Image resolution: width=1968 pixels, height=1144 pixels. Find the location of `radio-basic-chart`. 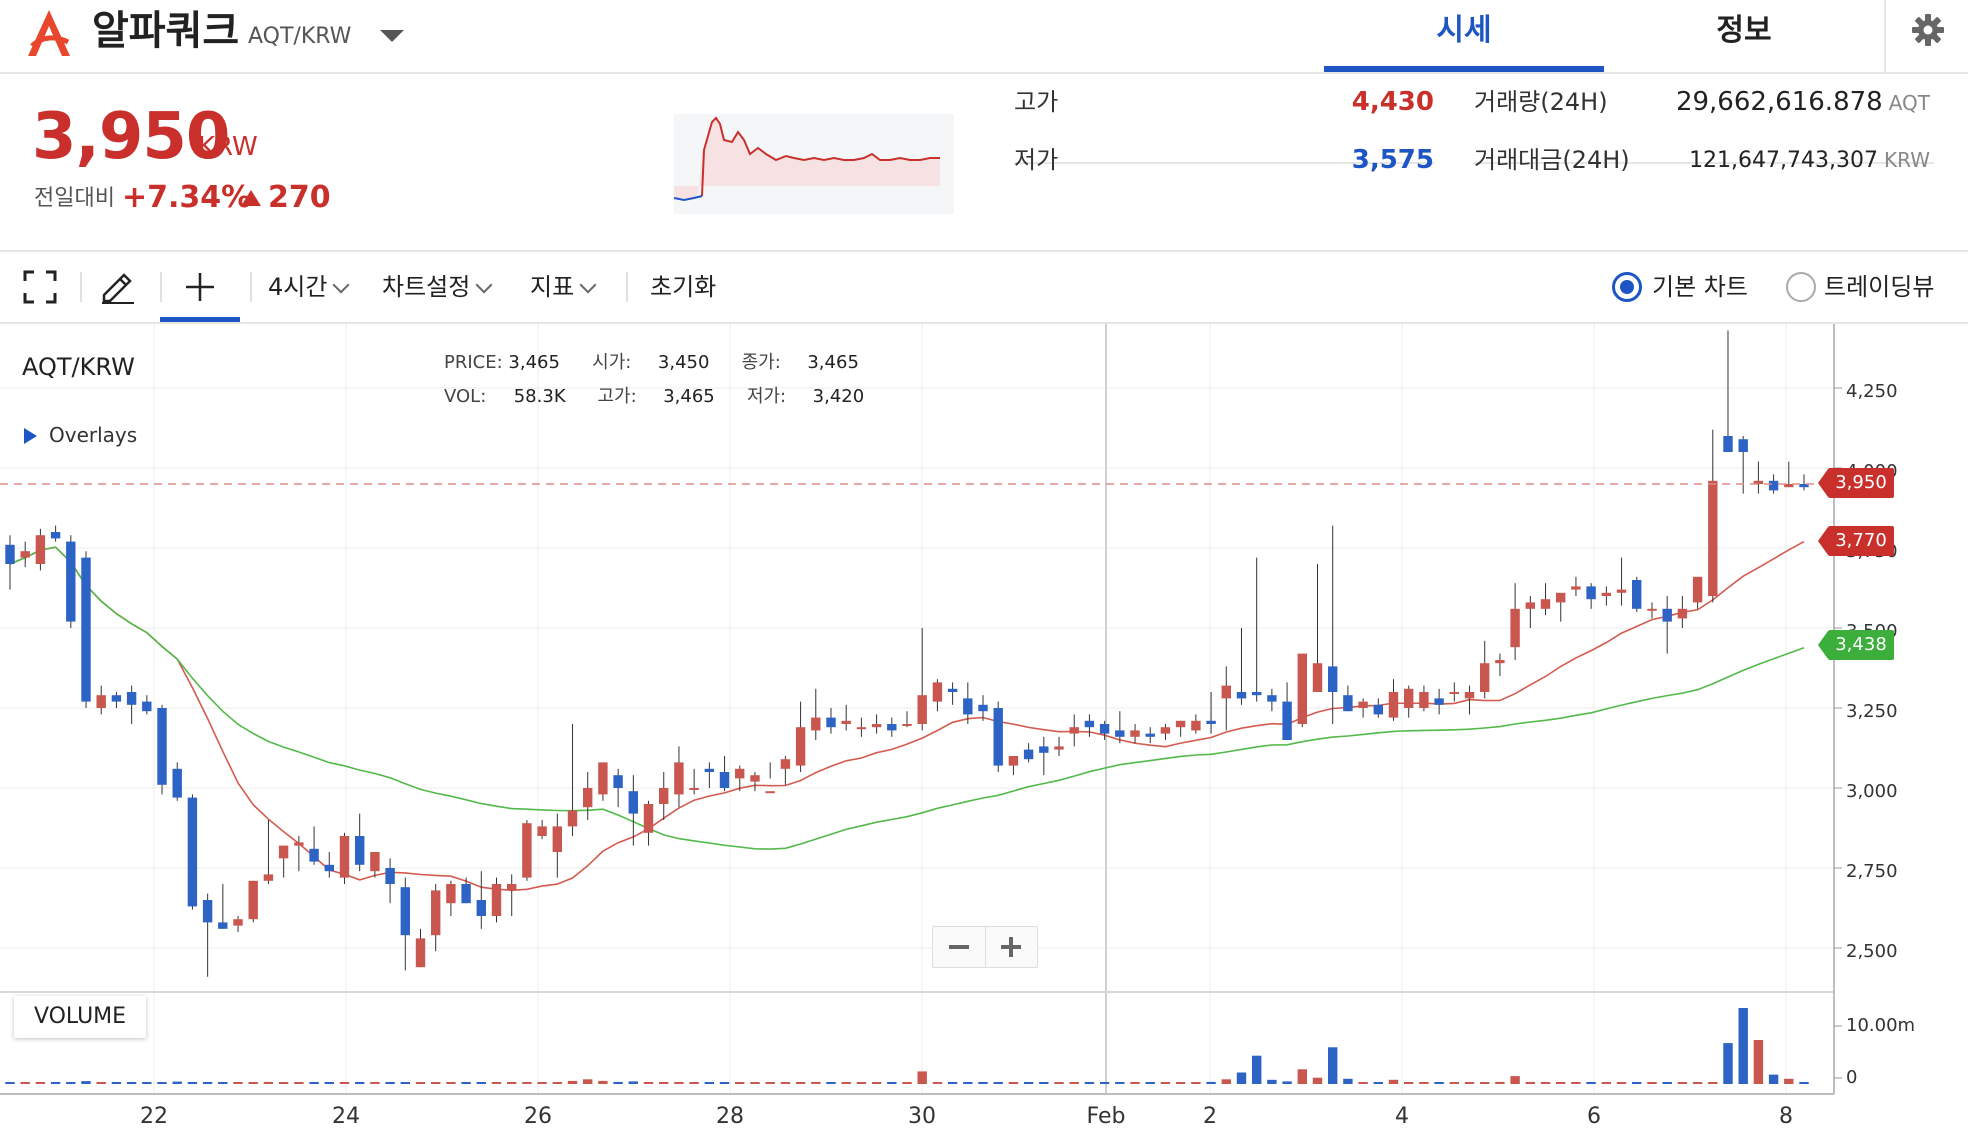

radio-basic-chart is located at coordinates (1627, 287).